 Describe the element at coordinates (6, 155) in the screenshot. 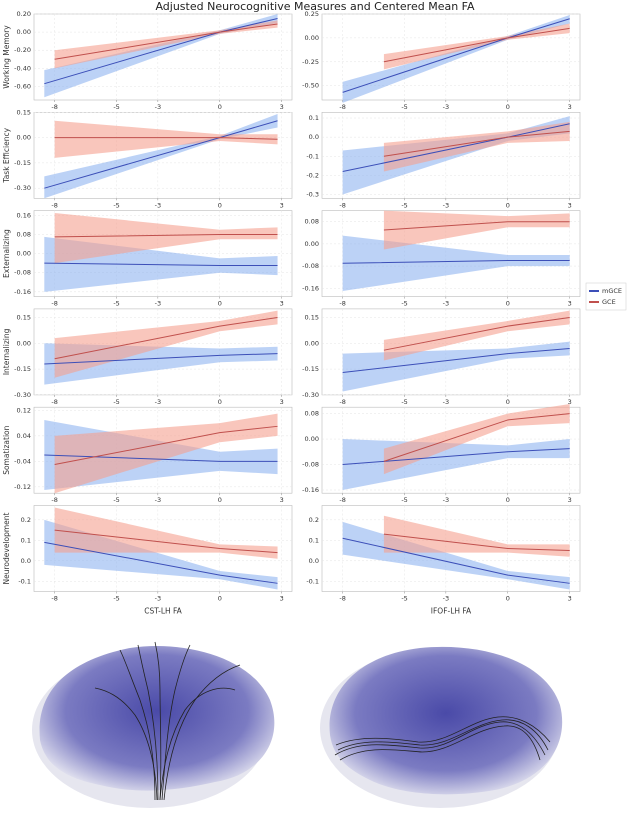

I see `y-axis-label: Task Efficiency` at that location.